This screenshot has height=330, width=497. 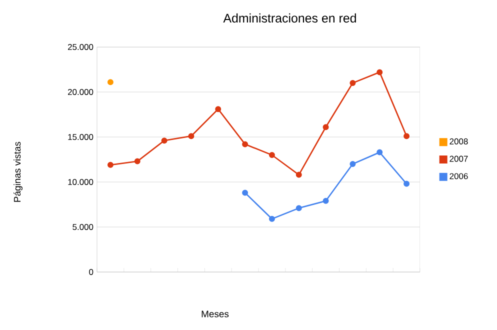 What do you see at coordinates (81, 47) in the screenshot?
I see `y-tick-label: 25.000` at bounding box center [81, 47].